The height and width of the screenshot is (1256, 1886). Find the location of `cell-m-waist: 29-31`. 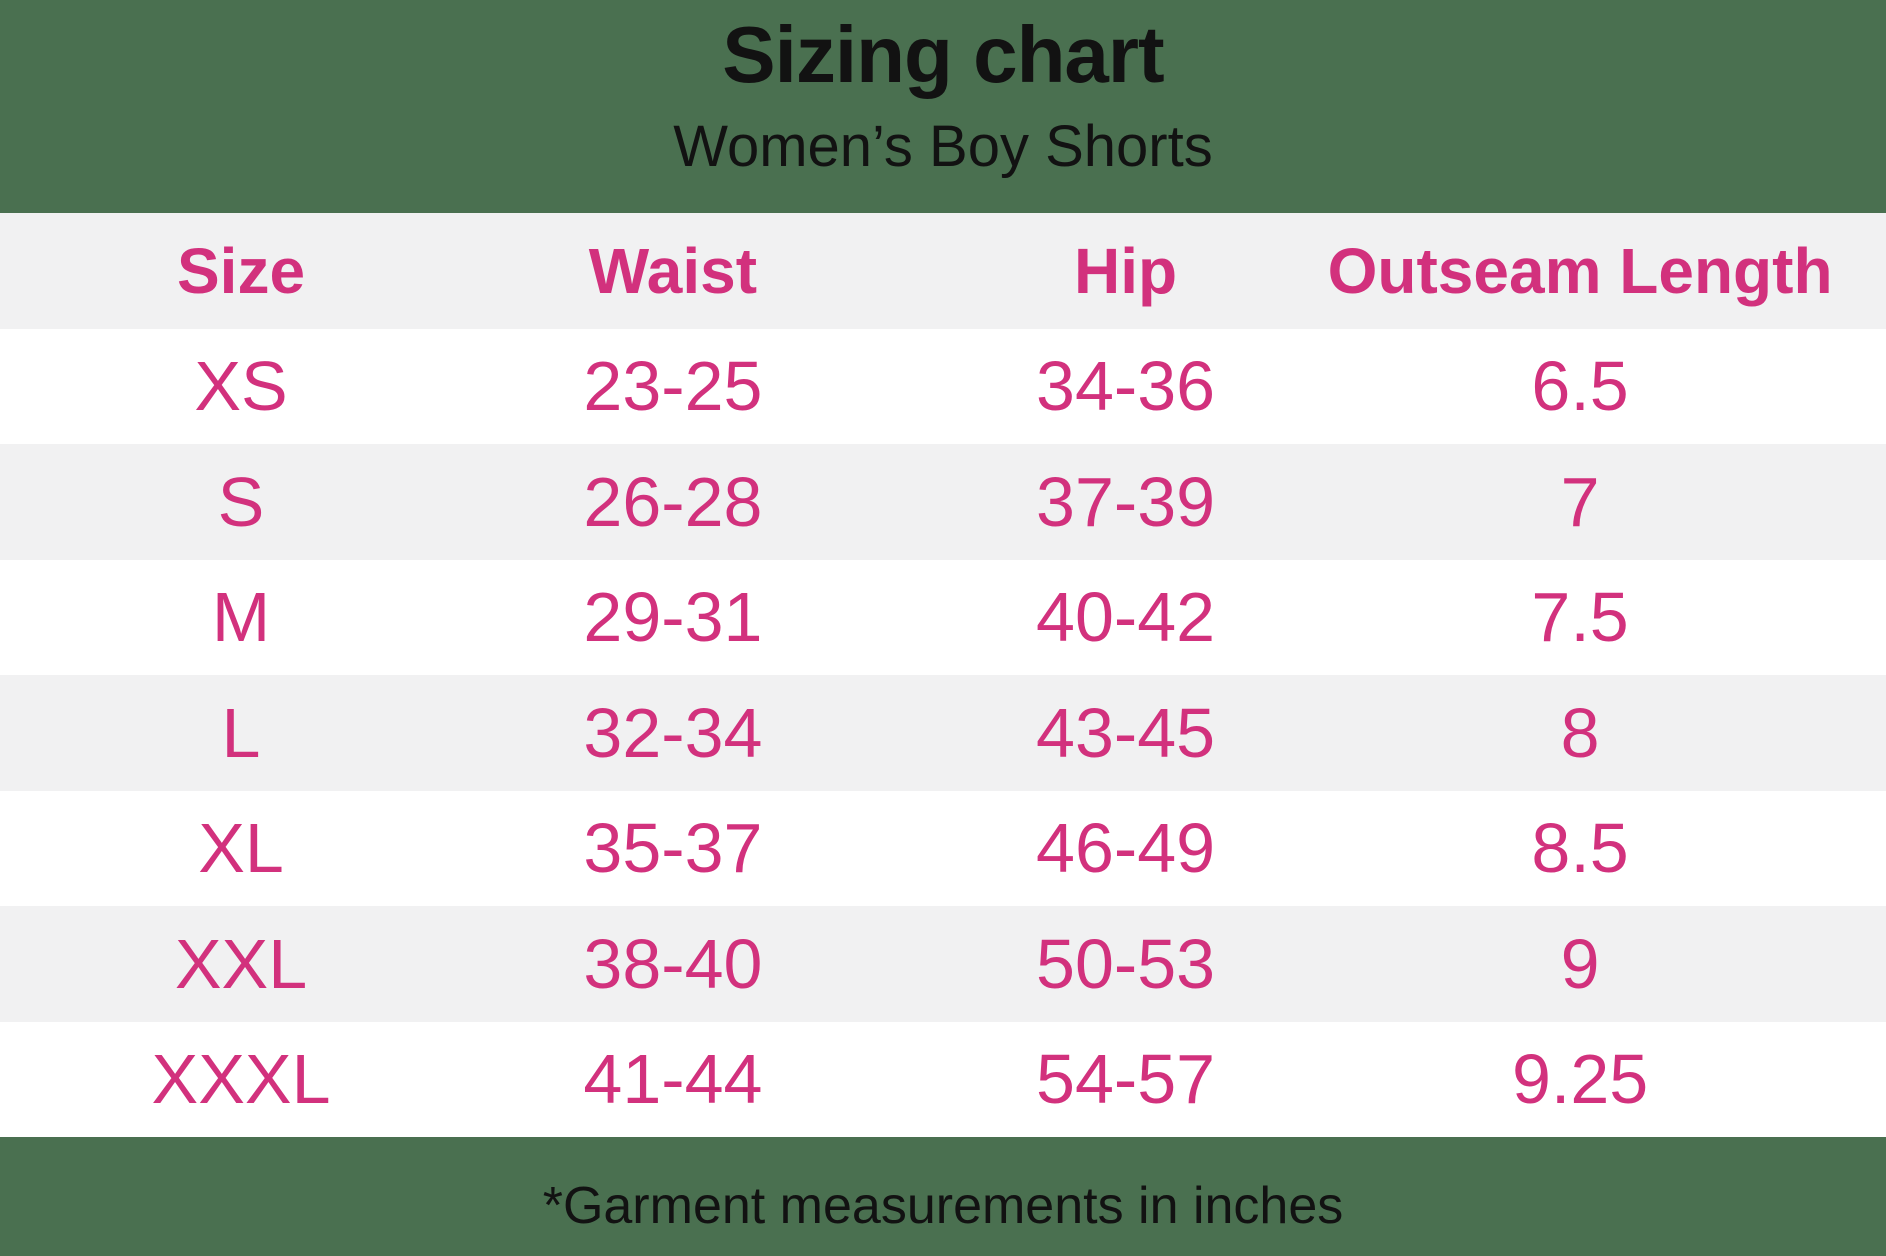

cell-m-waist: 29-31 is located at coordinates (673, 617).